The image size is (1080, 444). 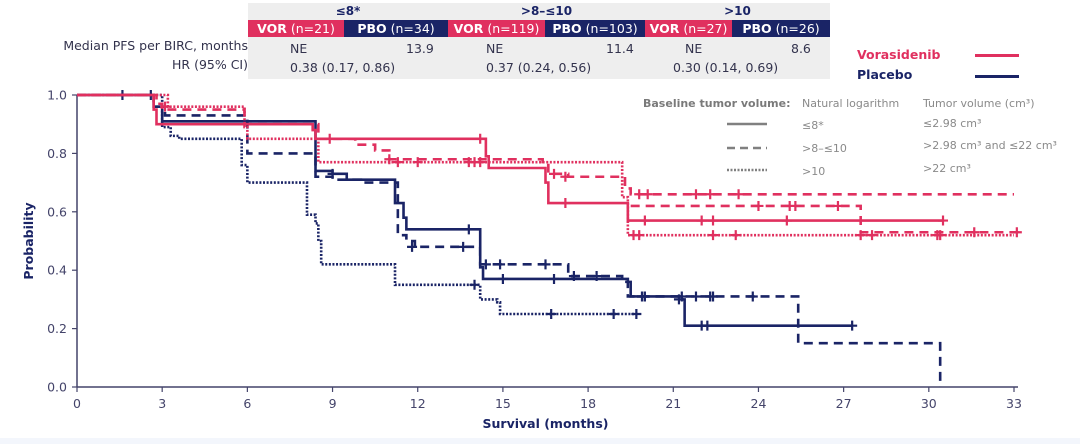 What do you see at coordinates (997, 76) in the screenshot?
I see `legend-placebo-line` at bounding box center [997, 76].